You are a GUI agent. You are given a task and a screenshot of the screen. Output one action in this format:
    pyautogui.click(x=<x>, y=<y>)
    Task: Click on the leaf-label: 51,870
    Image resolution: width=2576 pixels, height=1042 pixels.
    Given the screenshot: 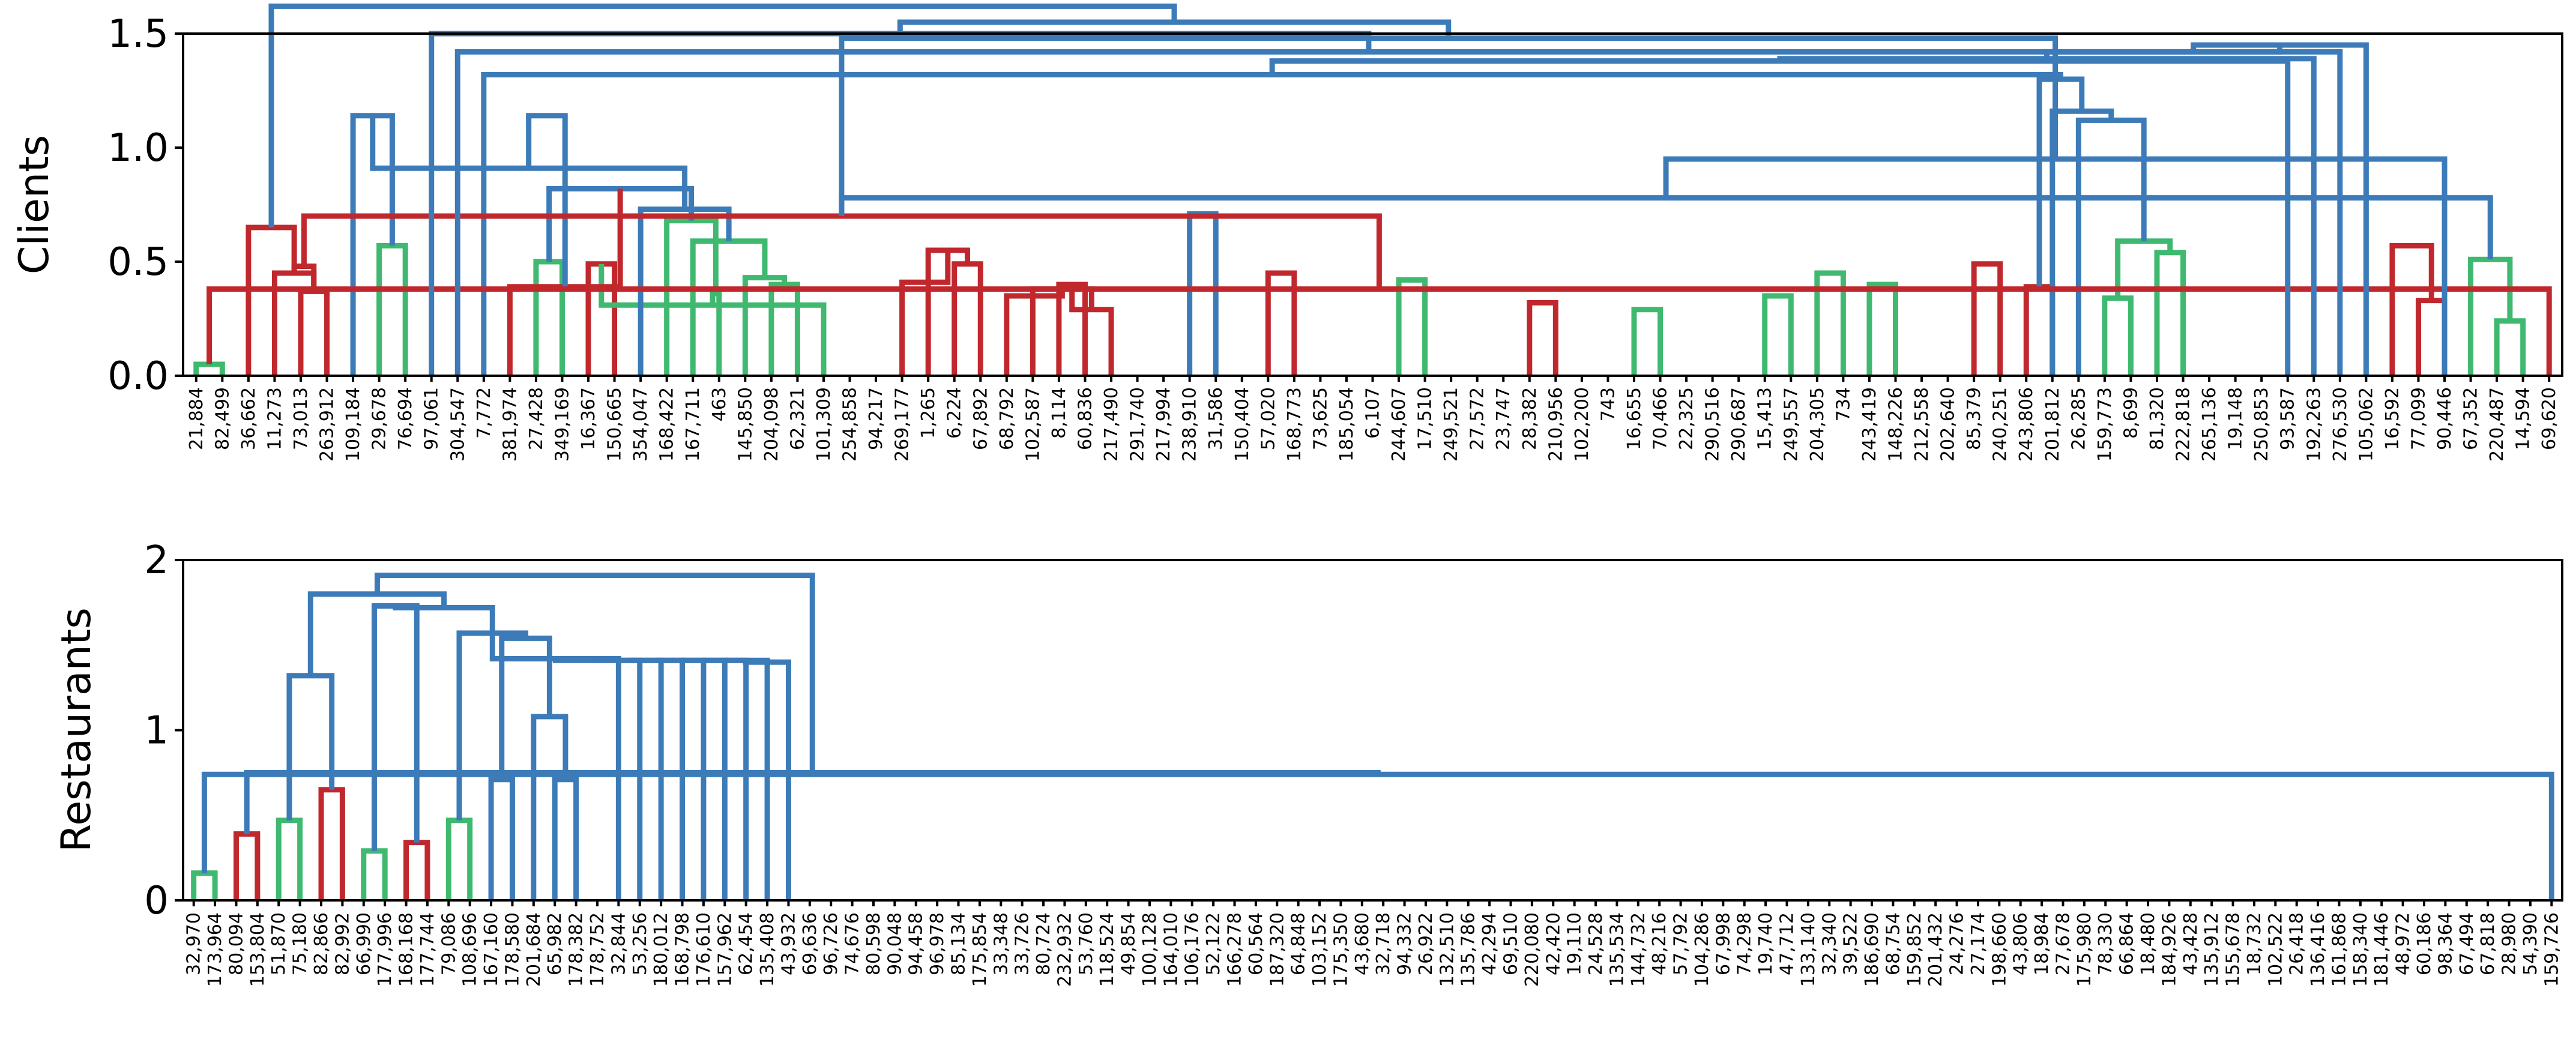 What is the action you would take?
    pyautogui.click(x=278, y=944)
    